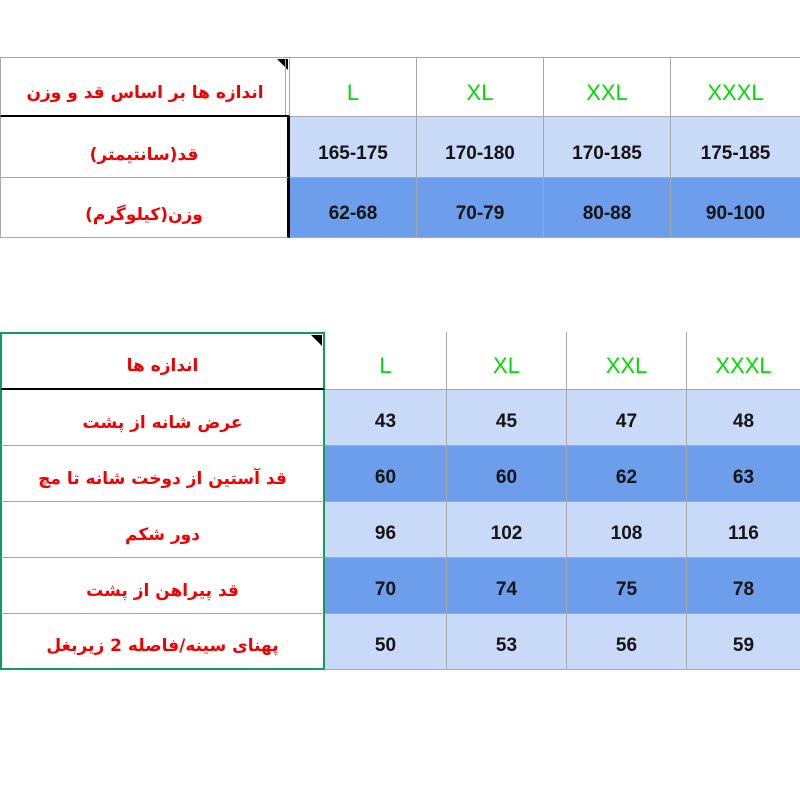  I want to click on t2-row-label-shirt-length: قد پیراهن از پشت, so click(162, 586).